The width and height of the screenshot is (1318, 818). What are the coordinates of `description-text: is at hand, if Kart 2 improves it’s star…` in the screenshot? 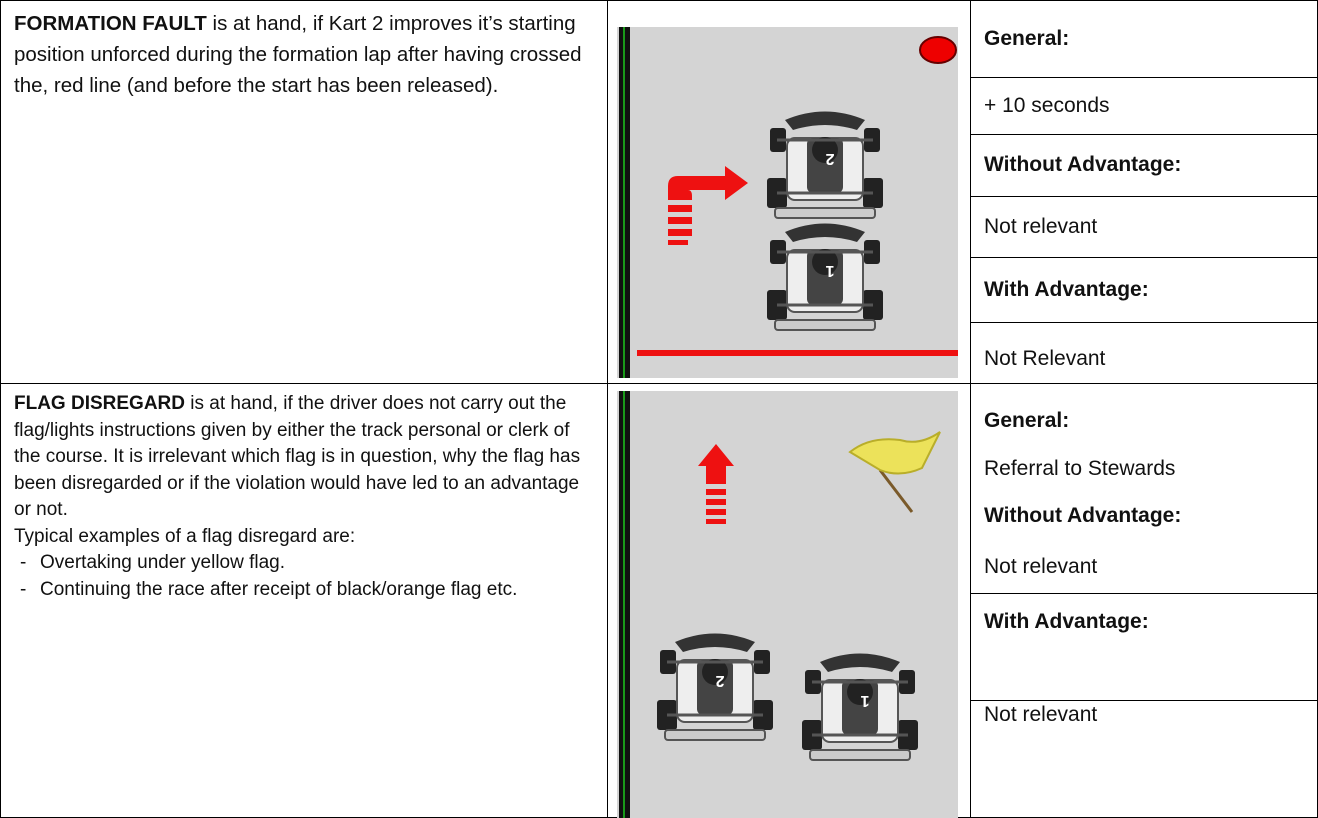 It's located at (298, 54).